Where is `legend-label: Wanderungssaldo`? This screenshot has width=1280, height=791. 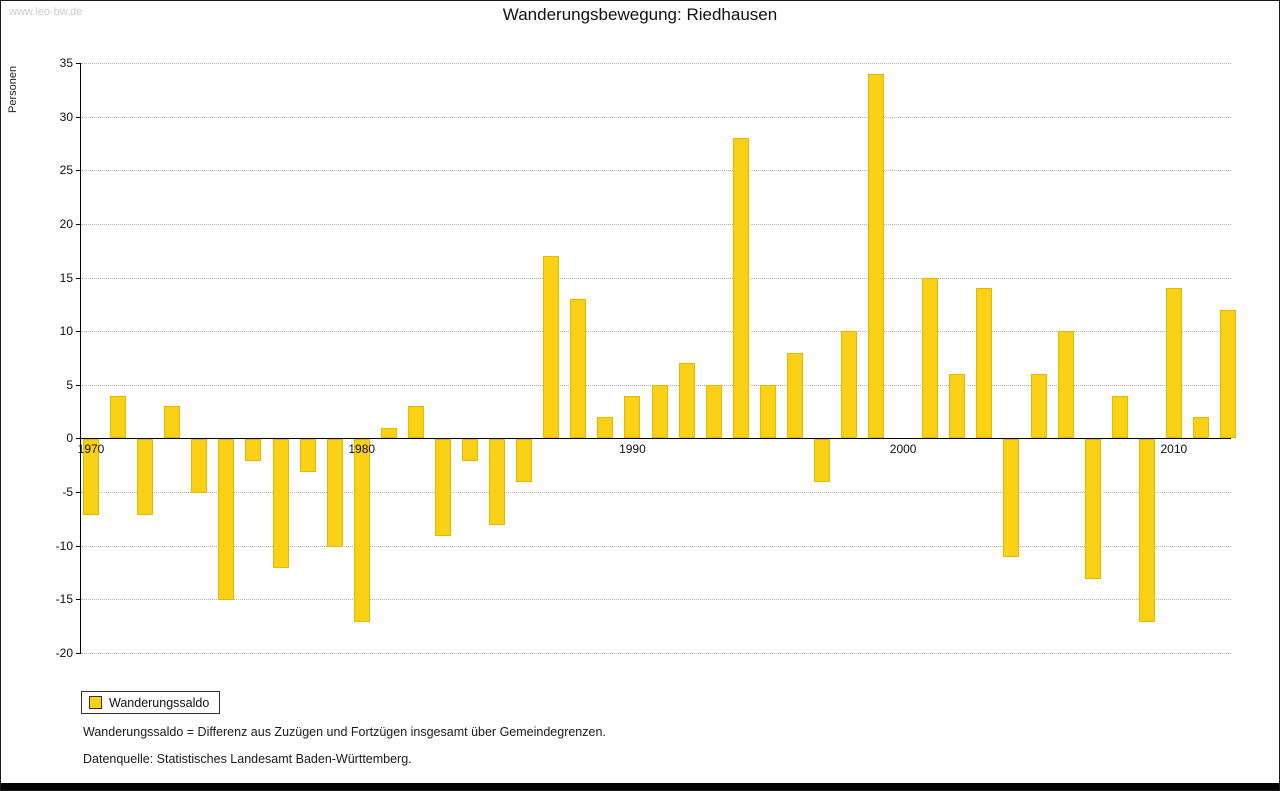
legend-label: Wanderungssaldo is located at coordinates (159, 702).